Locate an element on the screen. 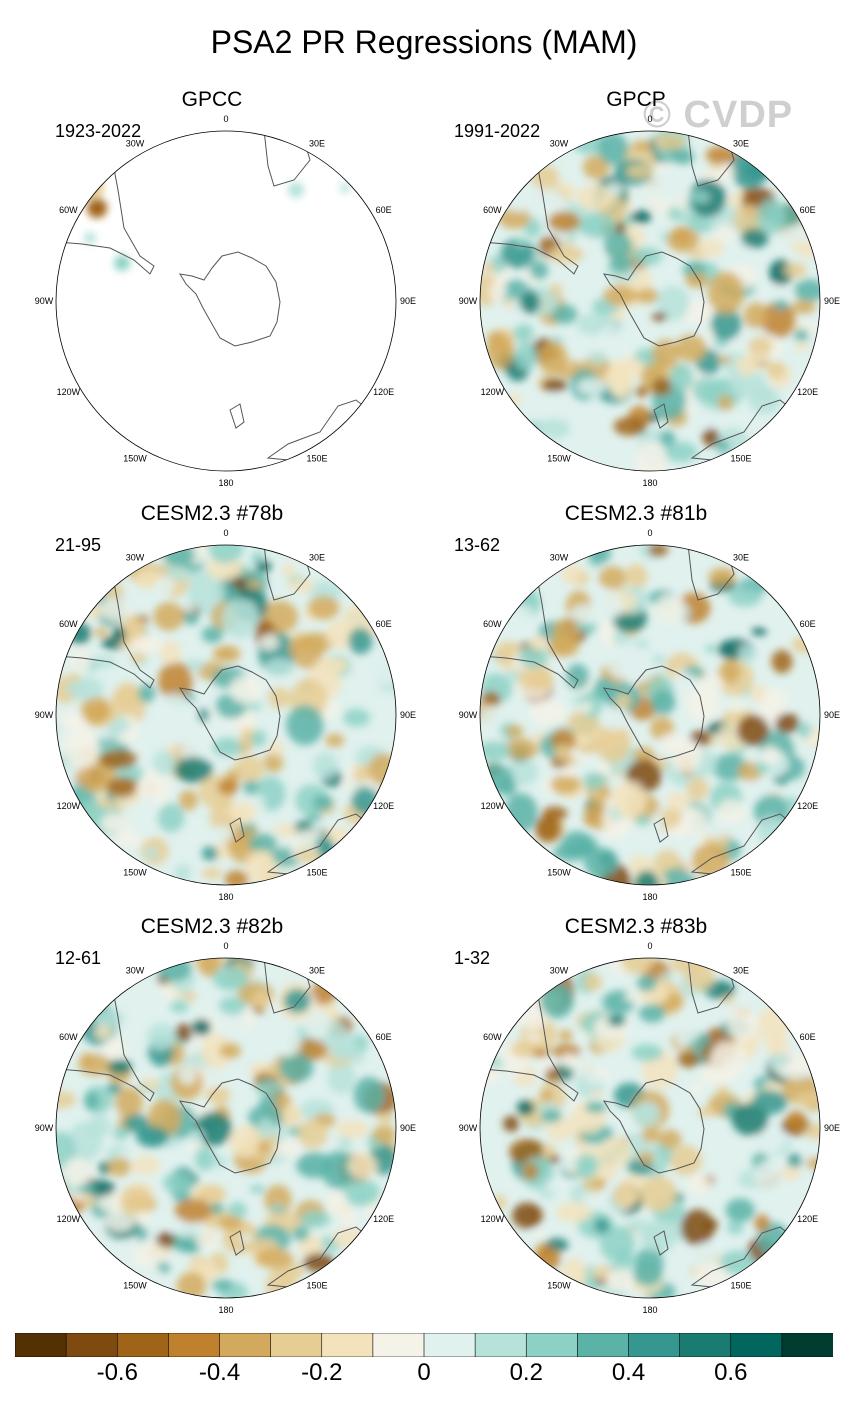 The width and height of the screenshot is (848, 1411). longitude-label: 60W is located at coordinates (492, 210).